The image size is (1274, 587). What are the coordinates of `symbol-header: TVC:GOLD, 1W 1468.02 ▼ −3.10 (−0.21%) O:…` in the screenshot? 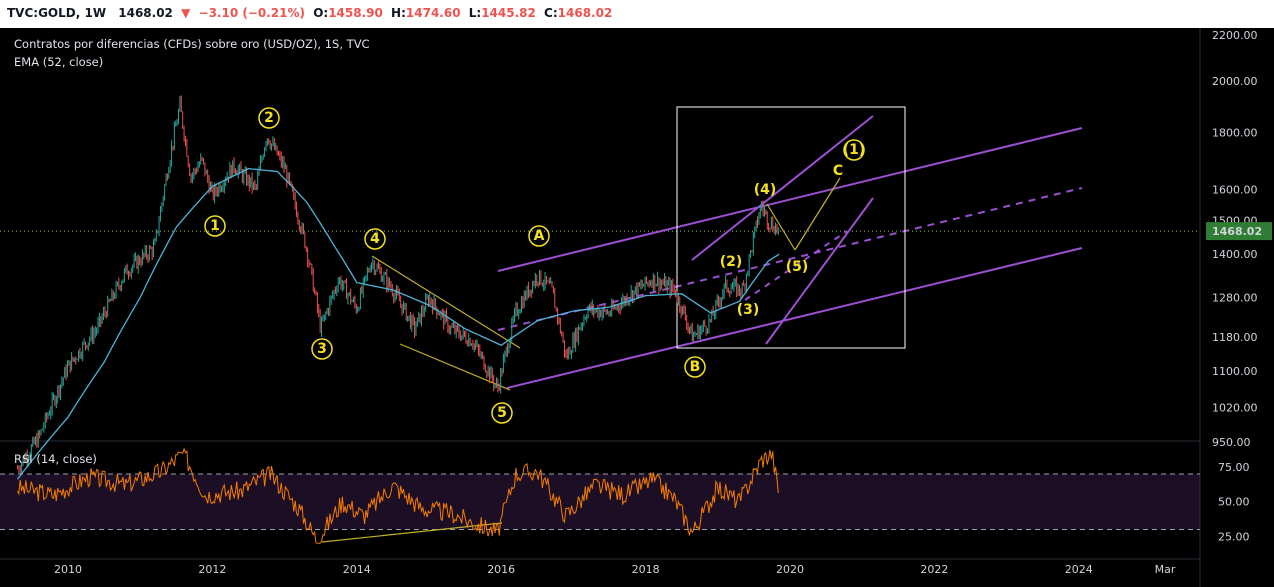 It's located at (637, 14).